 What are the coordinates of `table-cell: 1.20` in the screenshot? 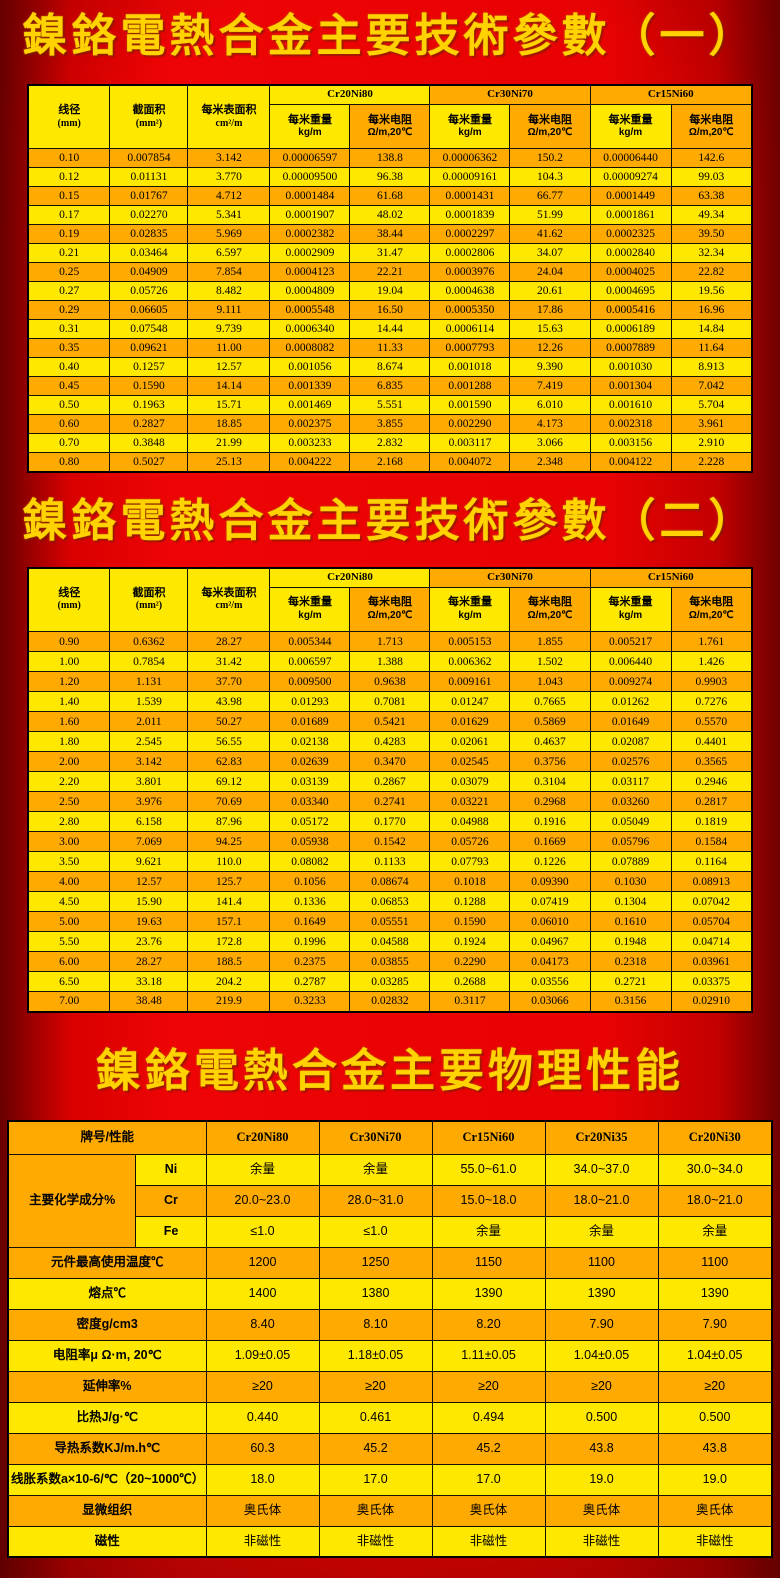 It's located at (69, 681).